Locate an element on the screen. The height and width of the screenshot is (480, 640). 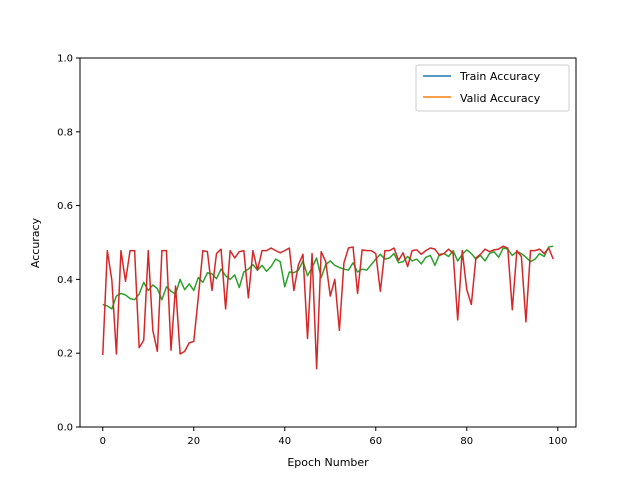
y-axis-label: Accuracy is located at coordinates (35, 242).